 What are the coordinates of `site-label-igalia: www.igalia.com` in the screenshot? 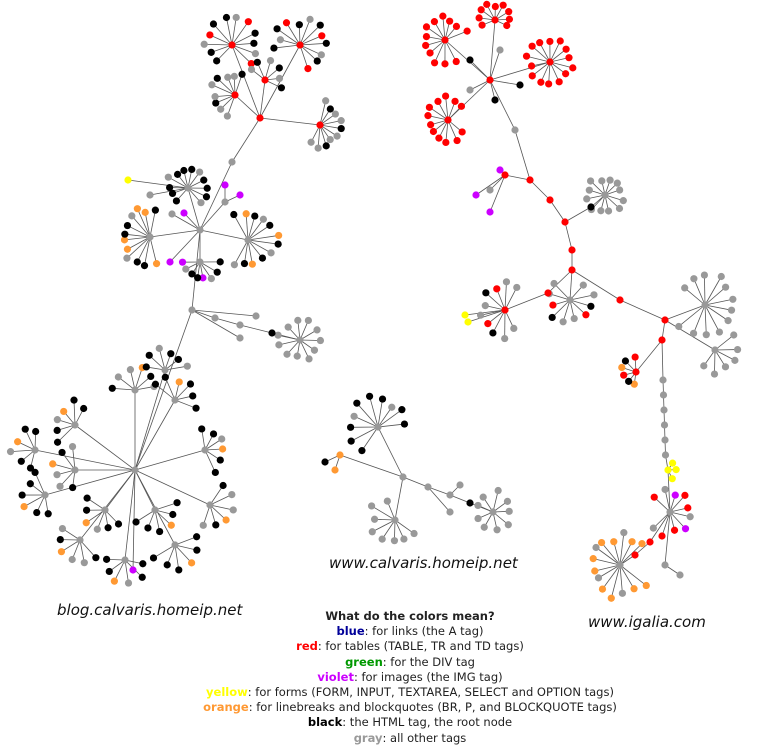 It's located at (647, 622).